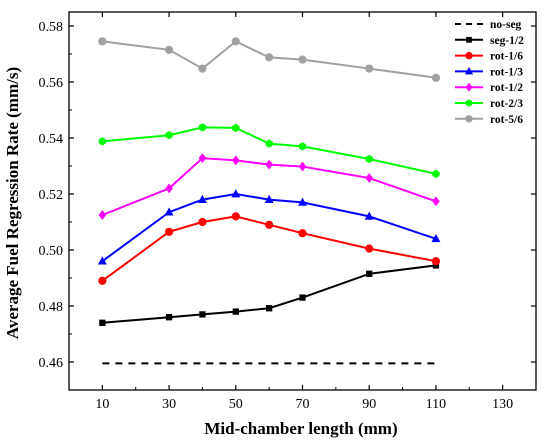 The height and width of the screenshot is (441, 550). What do you see at coordinates (507, 41) in the screenshot?
I see `legend-label: seg-1/2` at bounding box center [507, 41].